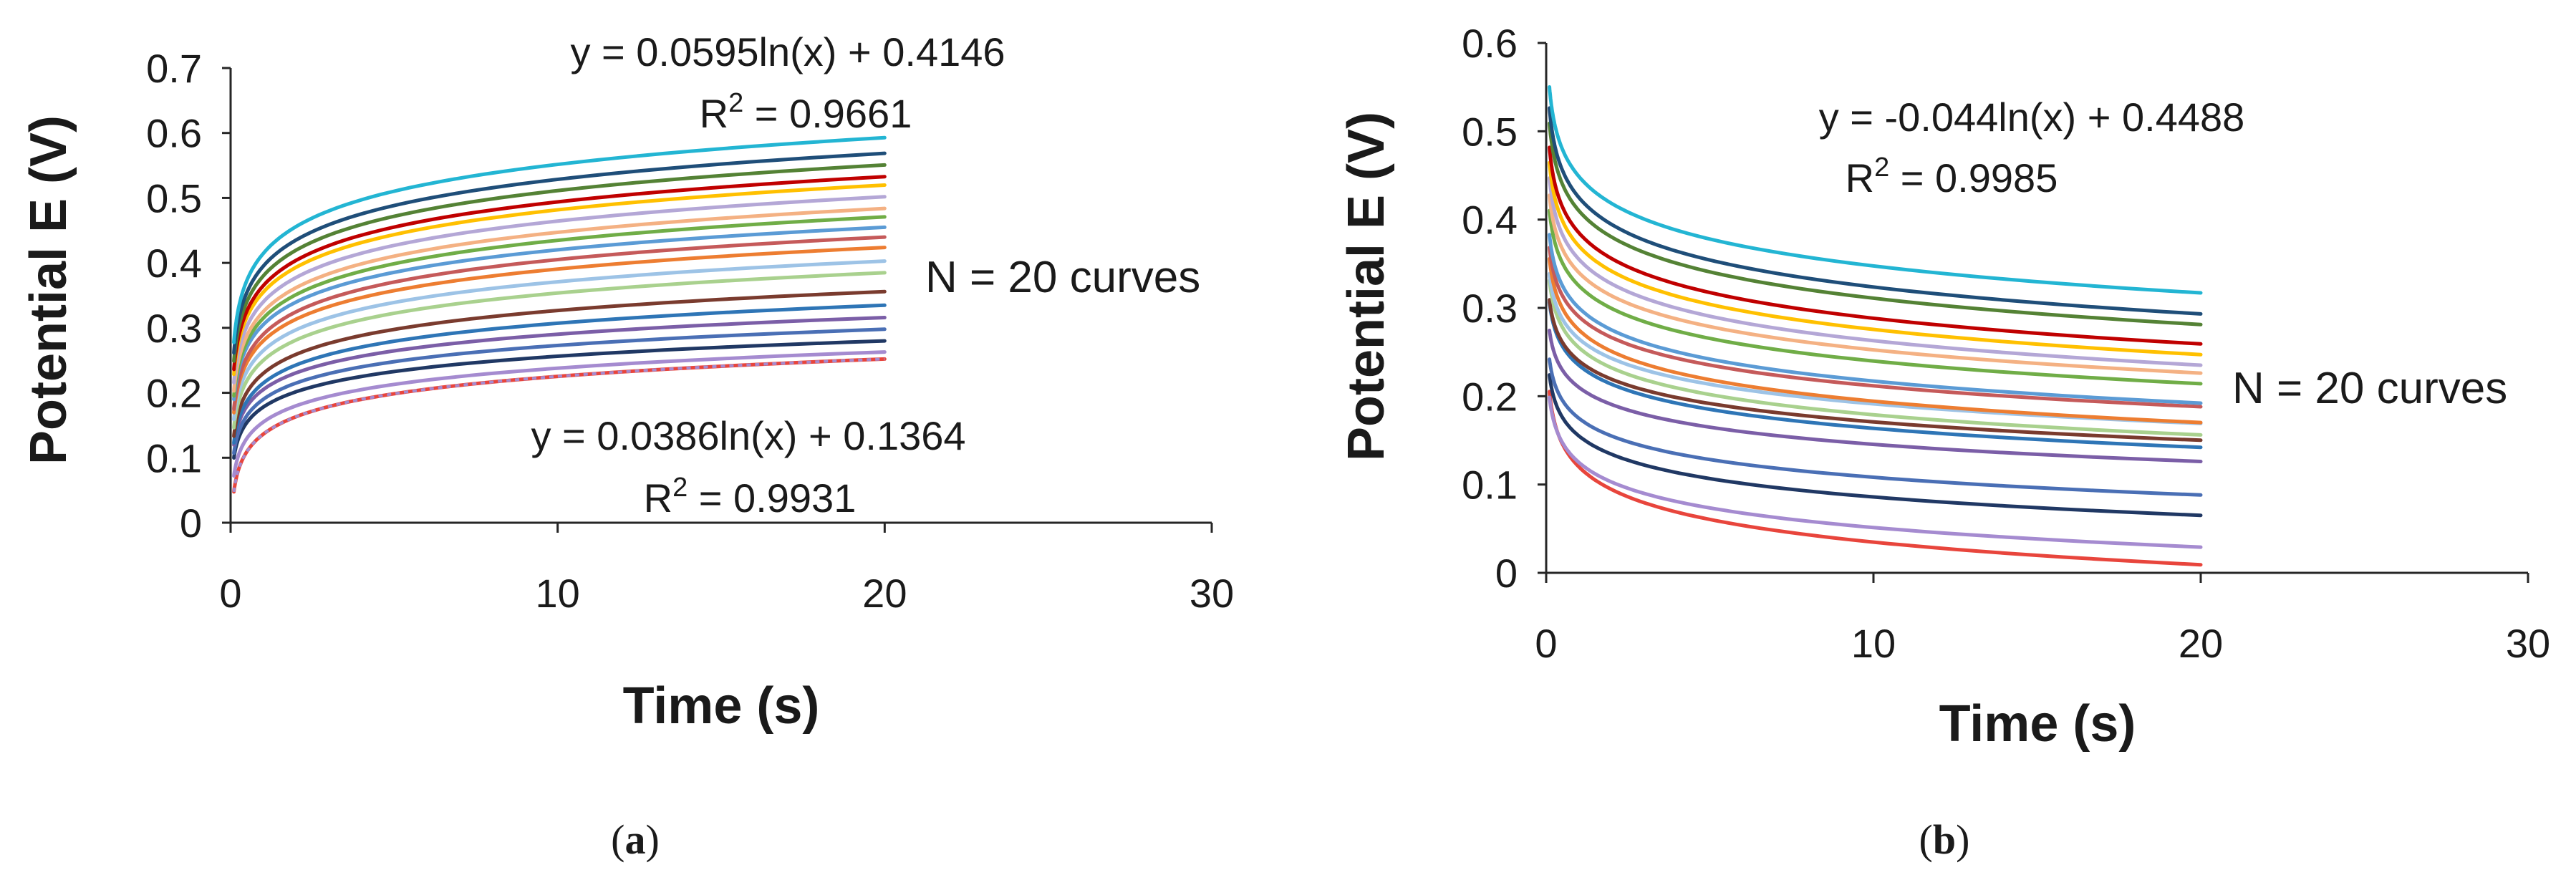 This screenshot has width=2576, height=870. What do you see at coordinates (1546, 643) in the screenshot?
I see `panel-b-x-tick-label: 0` at bounding box center [1546, 643].